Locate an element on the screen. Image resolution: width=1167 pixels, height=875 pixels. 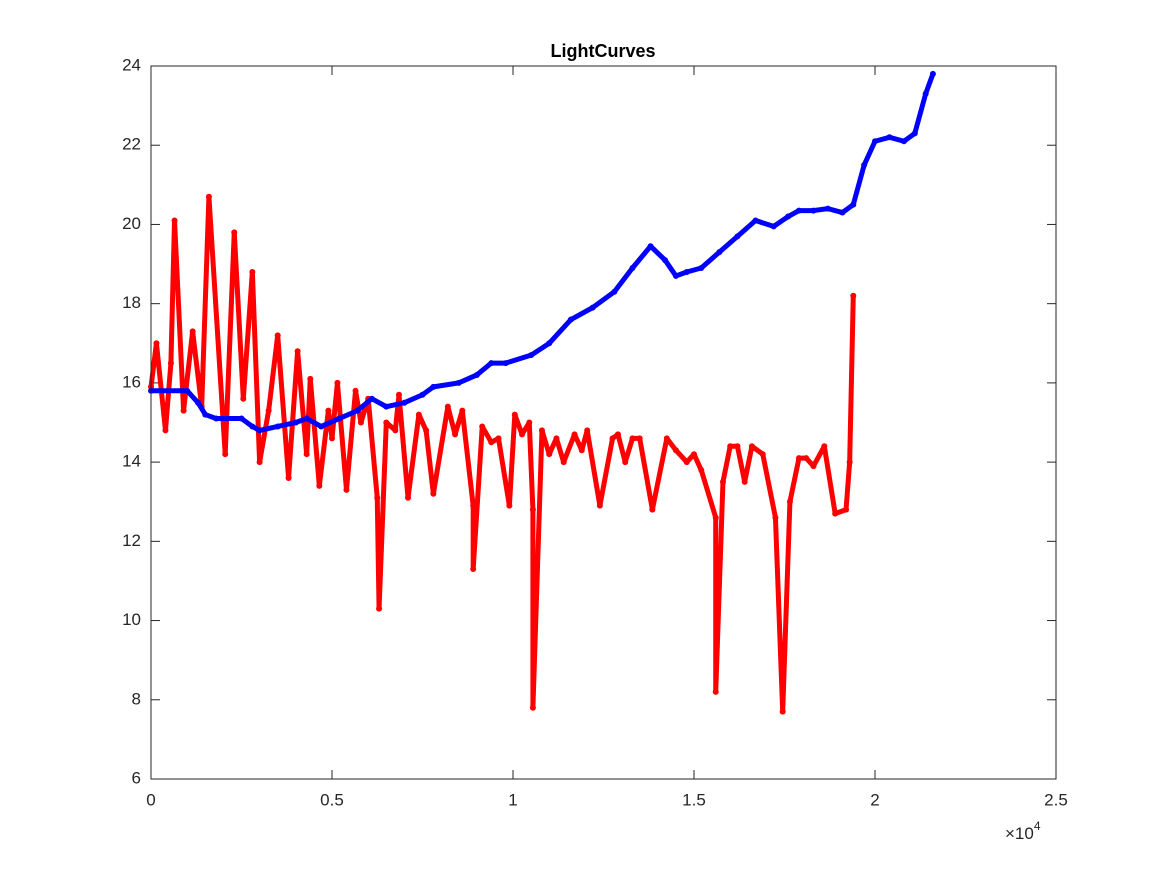
x-tick-label: 1.5 is located at coordinates (694, 799).